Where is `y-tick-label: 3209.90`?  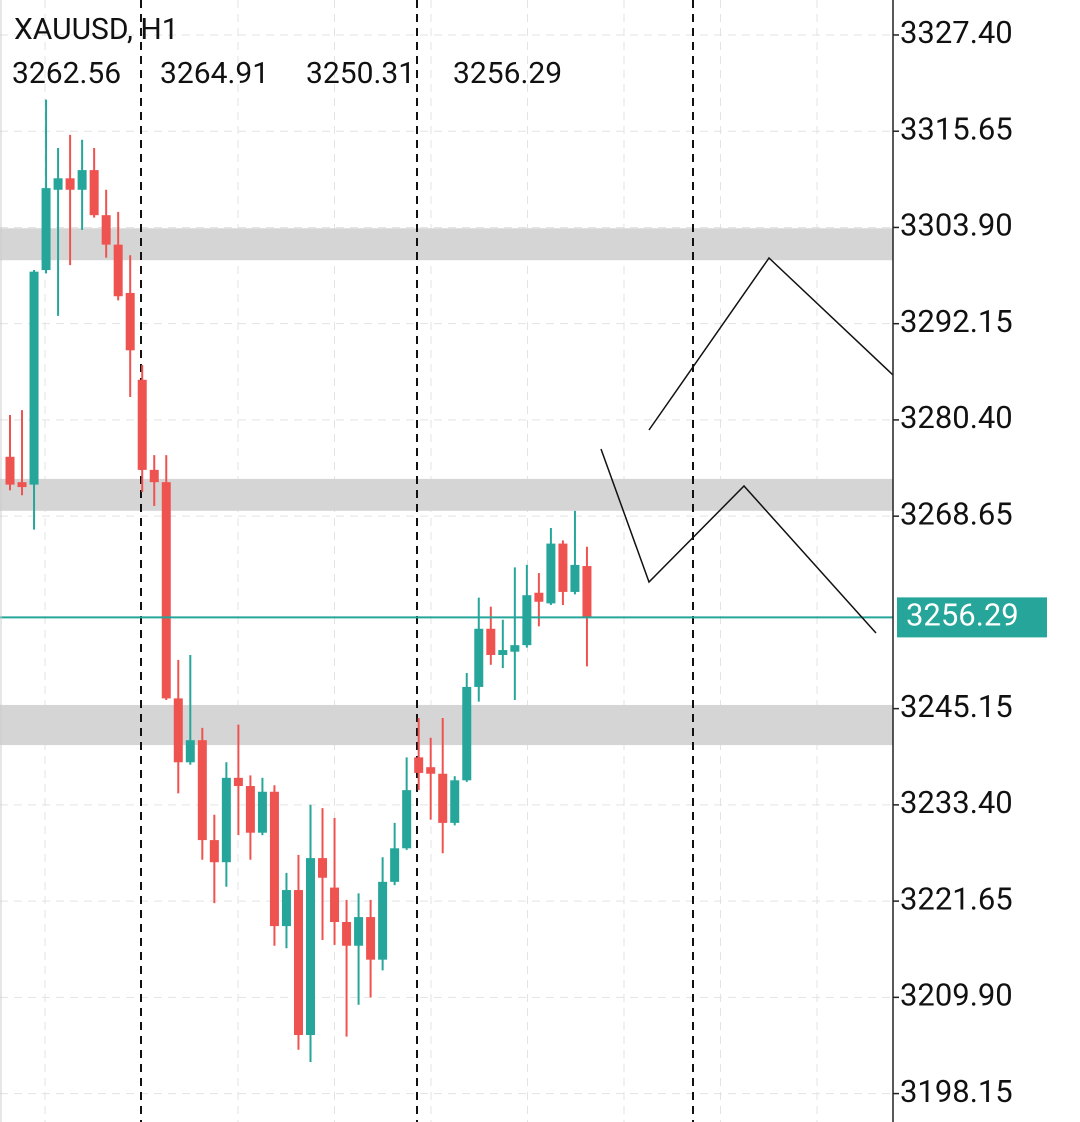 y-tick-label: 3209.90 is located at coordinates (956, 995).